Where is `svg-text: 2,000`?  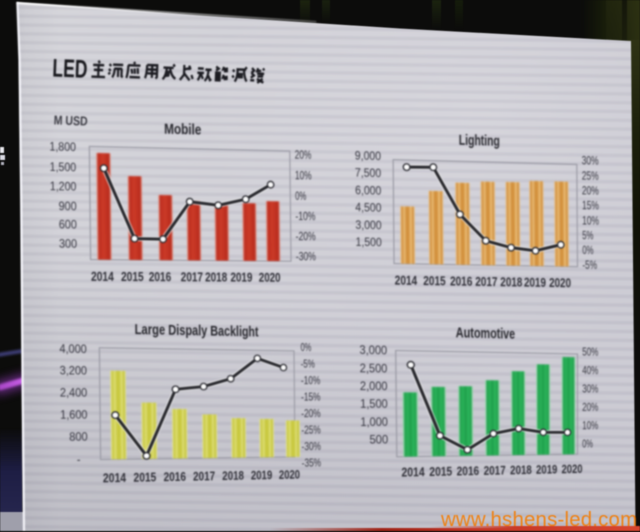 svg-text: 2,000 is located at coordinates (374, 386).